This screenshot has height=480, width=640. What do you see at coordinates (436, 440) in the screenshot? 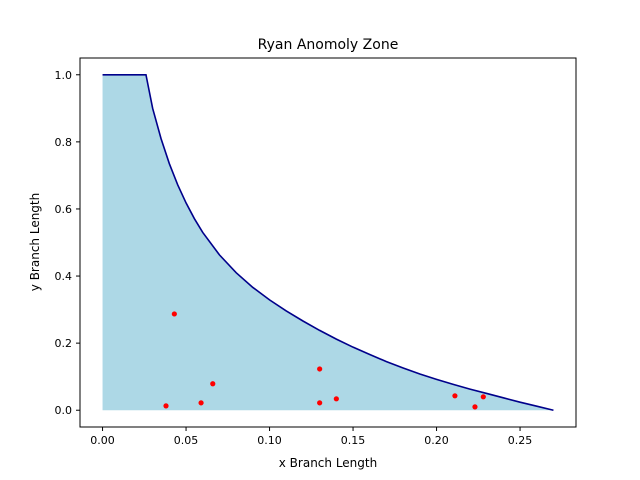
I see `x-tick-label: 0.20` at bounding box center [436, 440].